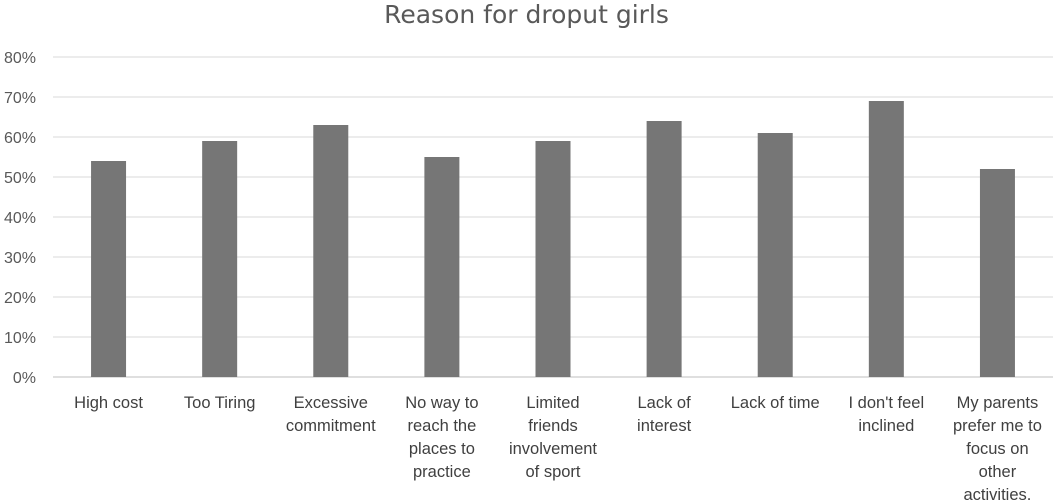 This screenshot has height=504, width=1053. Describe the element at coordinates (775, 403) in the screenshot. I see `x-category-label: Lack of time` at that location.